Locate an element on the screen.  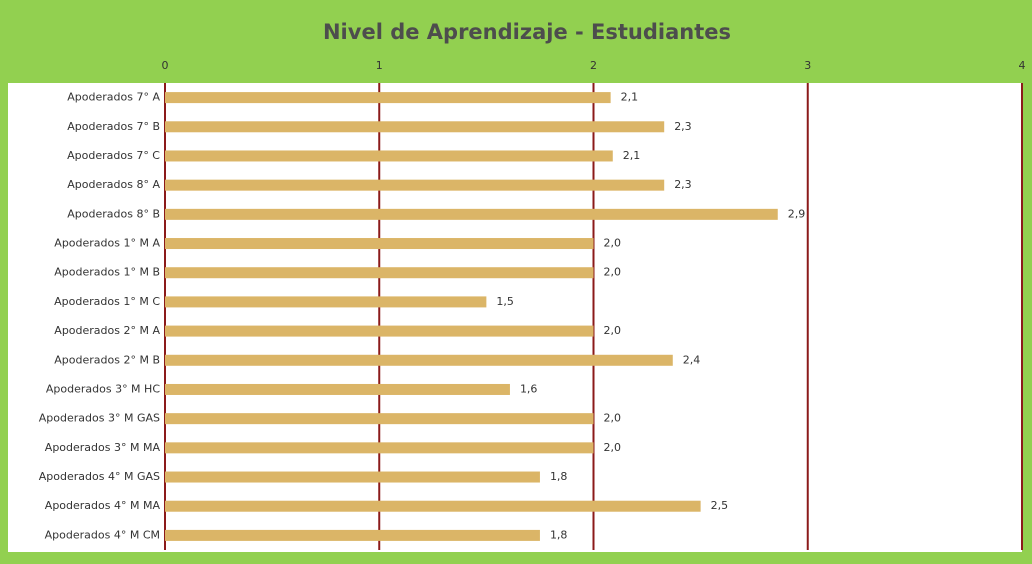
chart-title: Nivel de Aprendizaje - Estudiantes is located at coordinates (527, 32).